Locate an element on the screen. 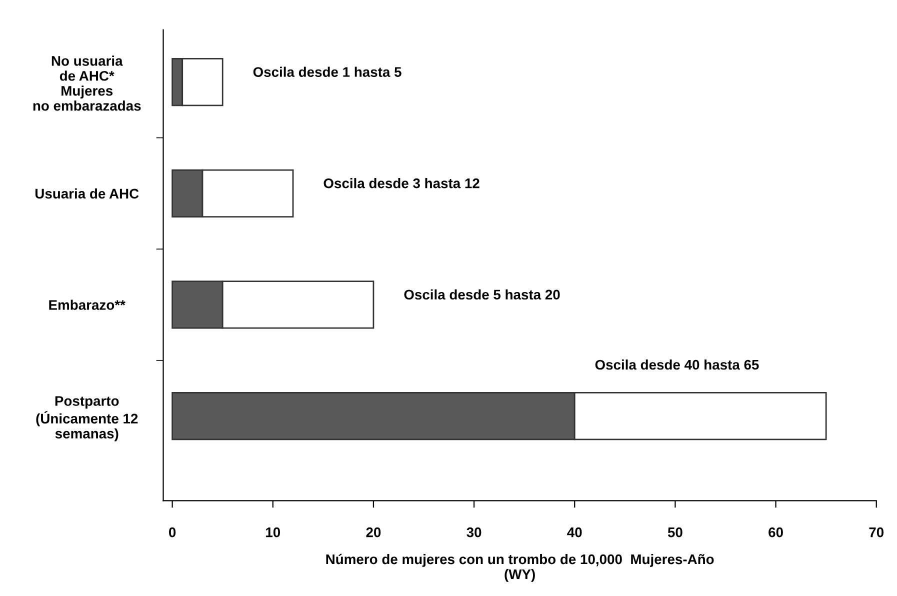  y-tick-label: Usuaria de AHC is located at coordinates (87, 193).